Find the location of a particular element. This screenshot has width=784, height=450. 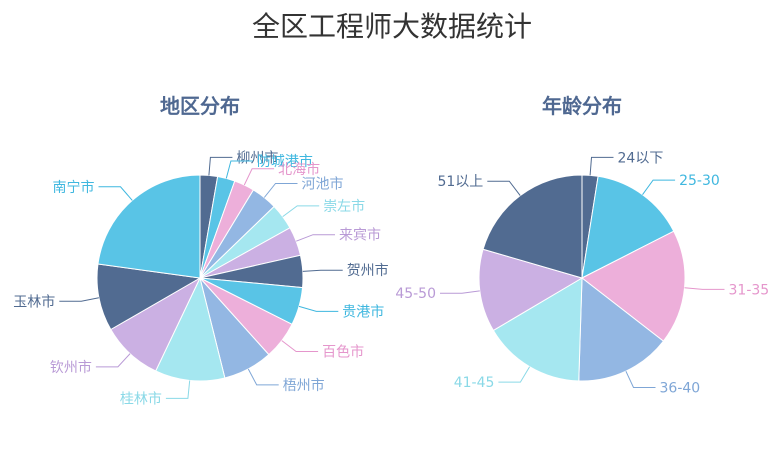

slice-label-1-5: 45-50 is located at coordinates (415, 294).